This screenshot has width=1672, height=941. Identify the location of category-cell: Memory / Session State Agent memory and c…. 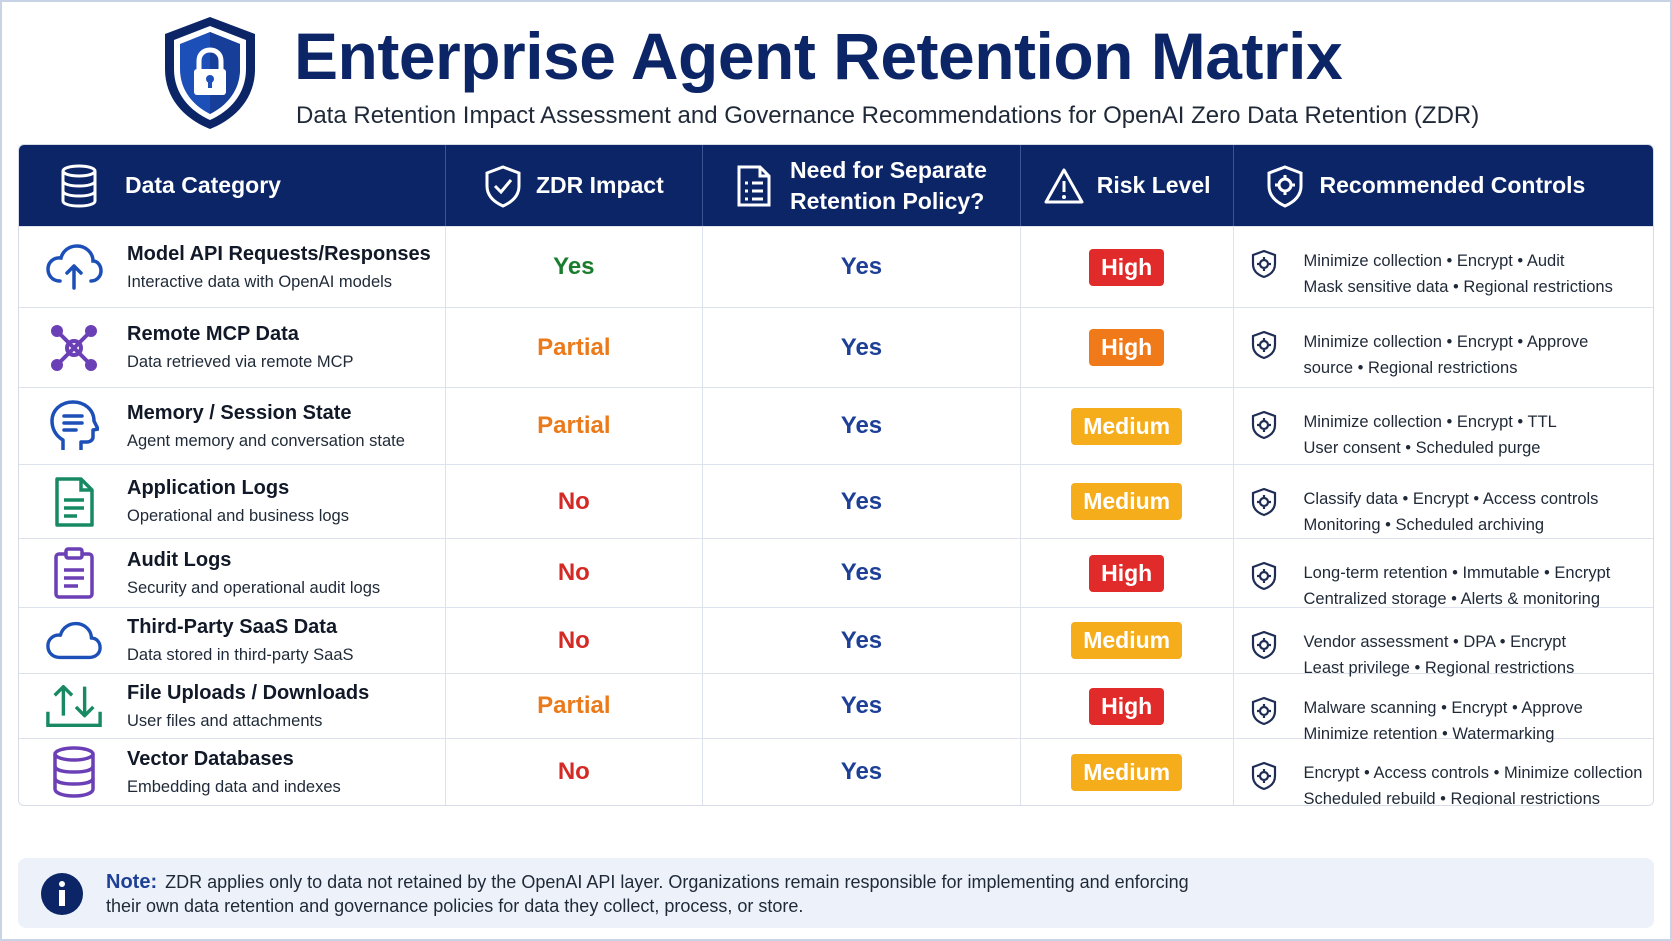
(232, 426).